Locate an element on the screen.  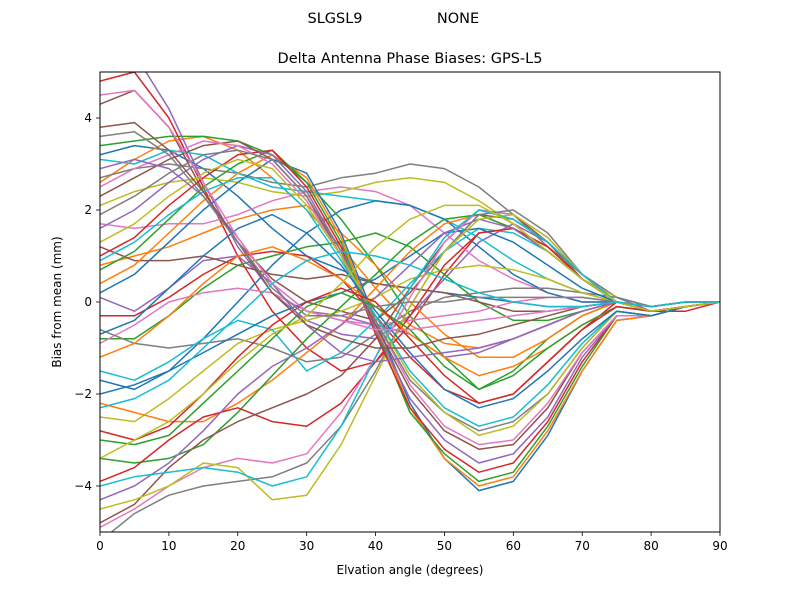
y-axis: −4 −2 0 2 4 is located at coordinates (87, 302).